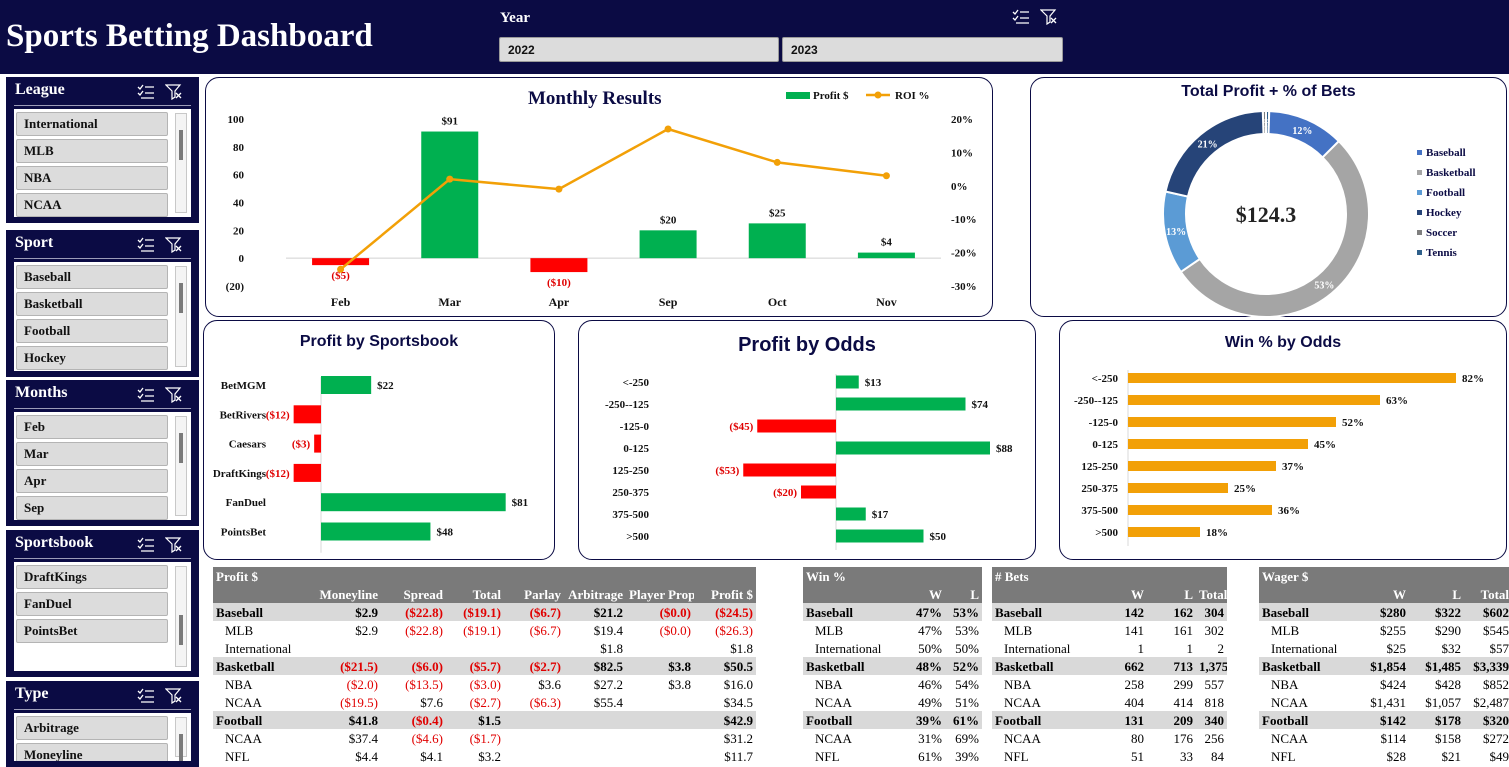 Image resolution: width=1509 pixels, height=767 pixels. I want to click on table-cell: 54%, so click(967, 684).